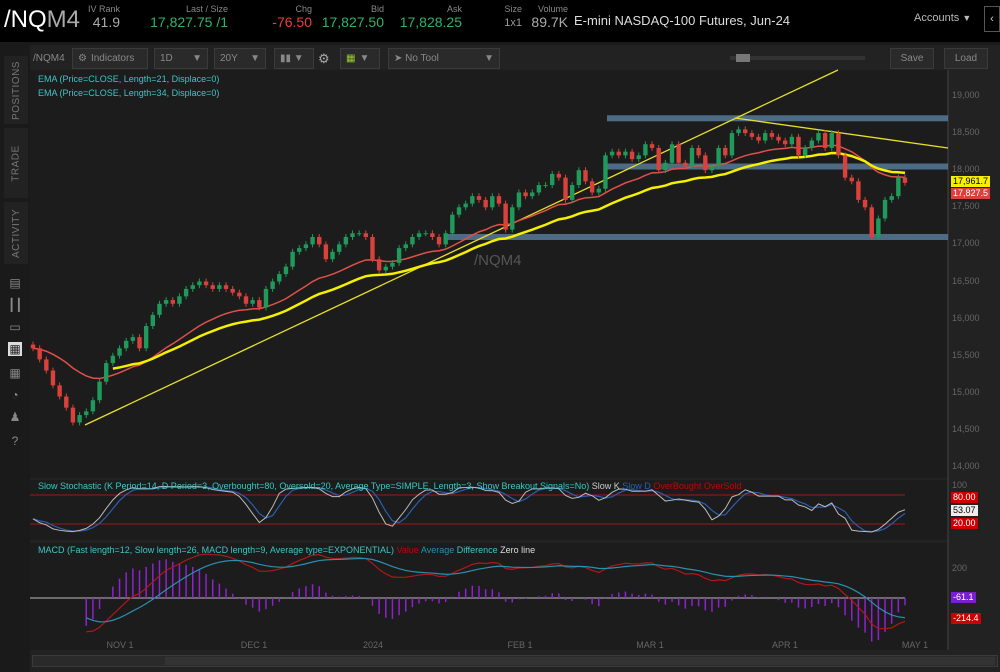 This screenshot has width=1000, height=672. Describe the element at coordinates (292, 22) in the screenshot. I see `quote-field-value: -76.50` at that location.